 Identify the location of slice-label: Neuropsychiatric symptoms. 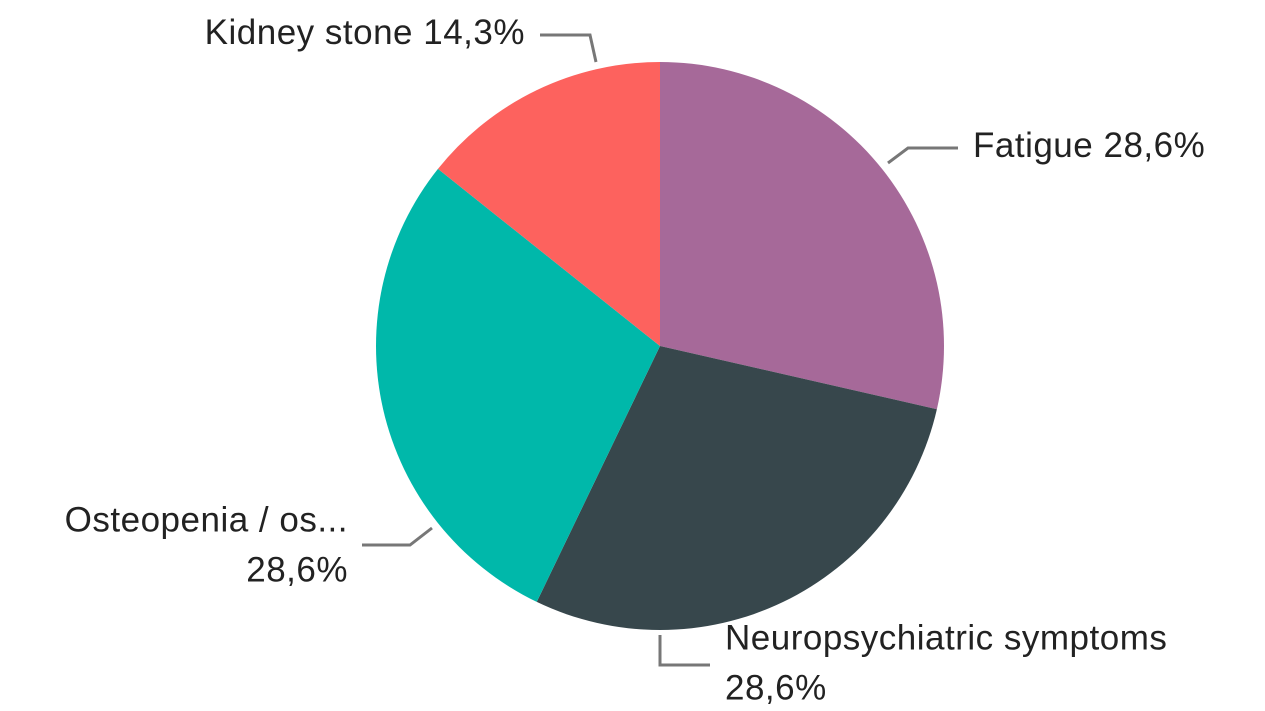
(946, 637).